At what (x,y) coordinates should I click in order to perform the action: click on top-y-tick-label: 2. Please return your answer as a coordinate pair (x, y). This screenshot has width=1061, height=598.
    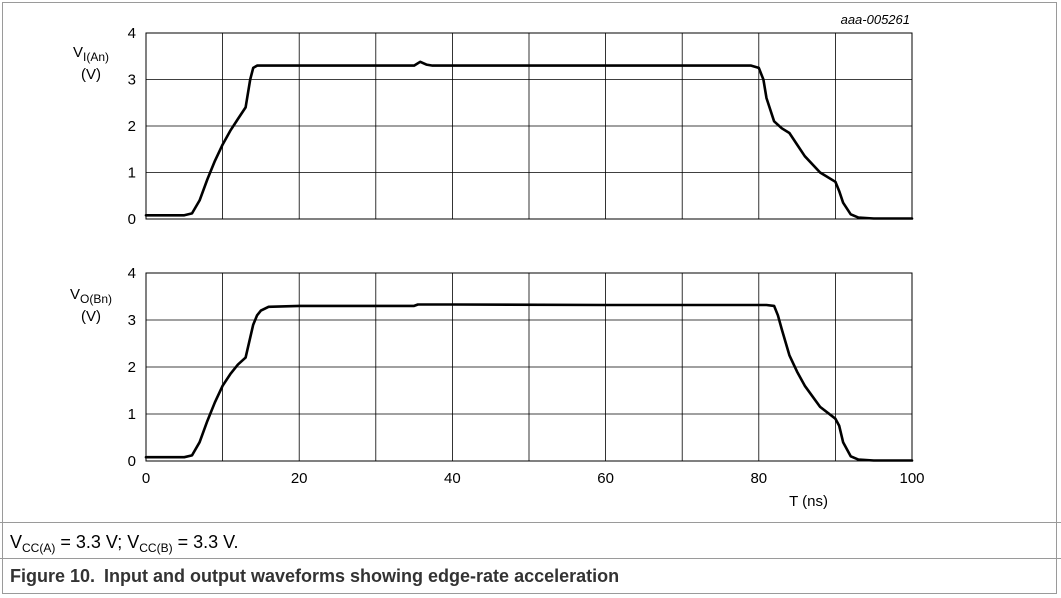
    Looking at the image, I should click on (132, 126).